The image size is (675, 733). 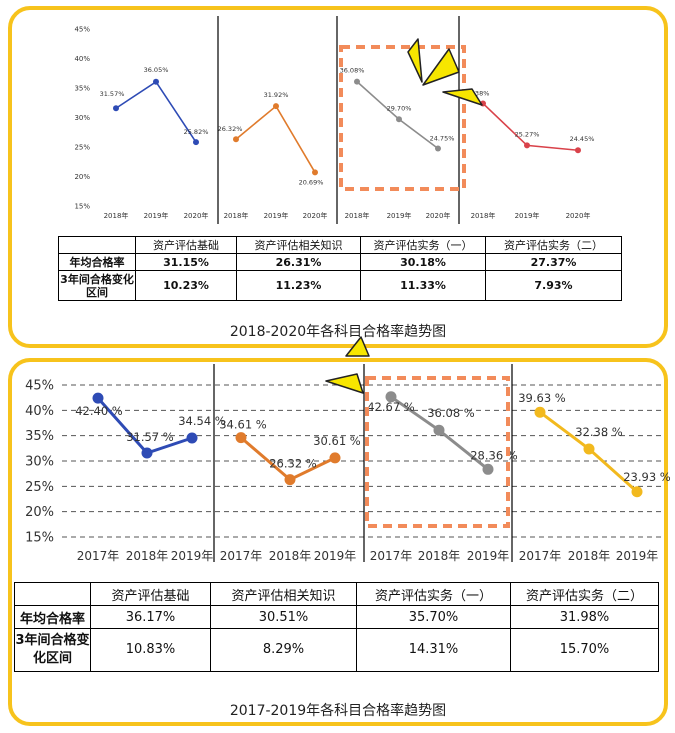 I want to click on chart-caption: 2018-2020年各科目合格率趋势图, so click(x=338, y=332).